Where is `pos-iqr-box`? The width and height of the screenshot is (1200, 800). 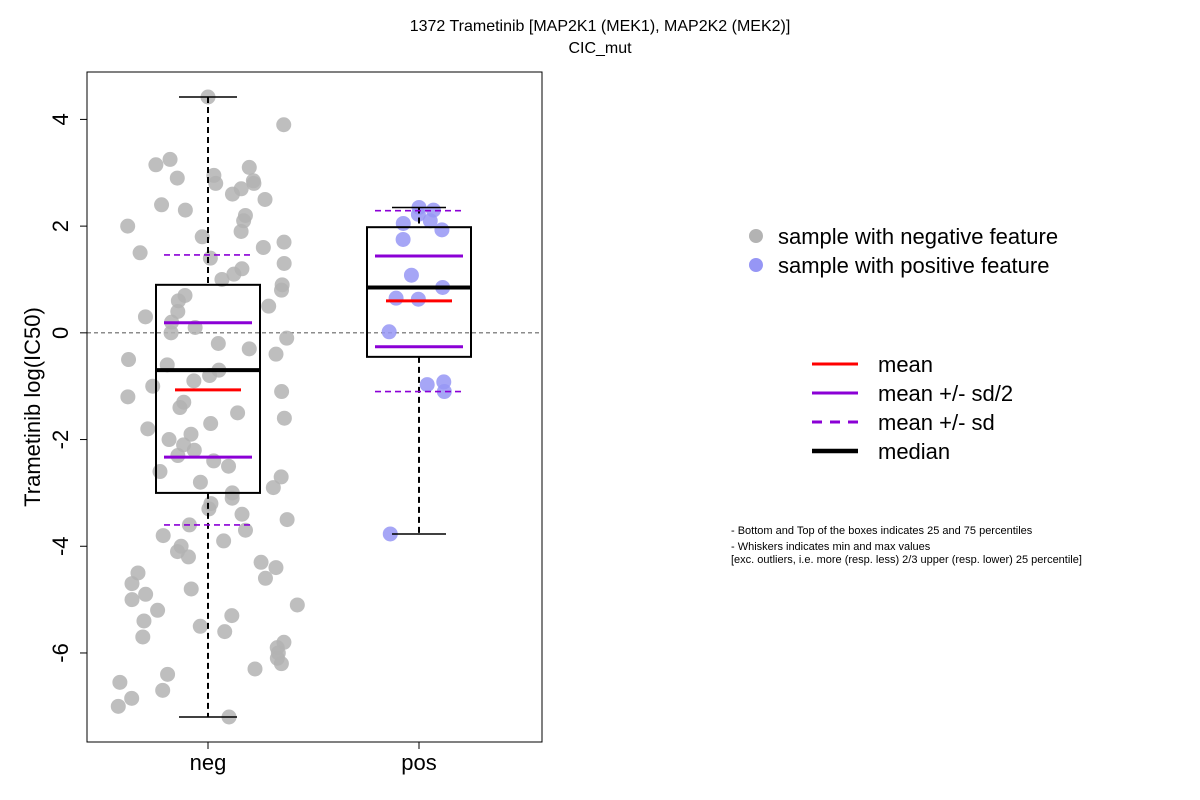 pos-iqr-box is located at coordinates (419, 292).